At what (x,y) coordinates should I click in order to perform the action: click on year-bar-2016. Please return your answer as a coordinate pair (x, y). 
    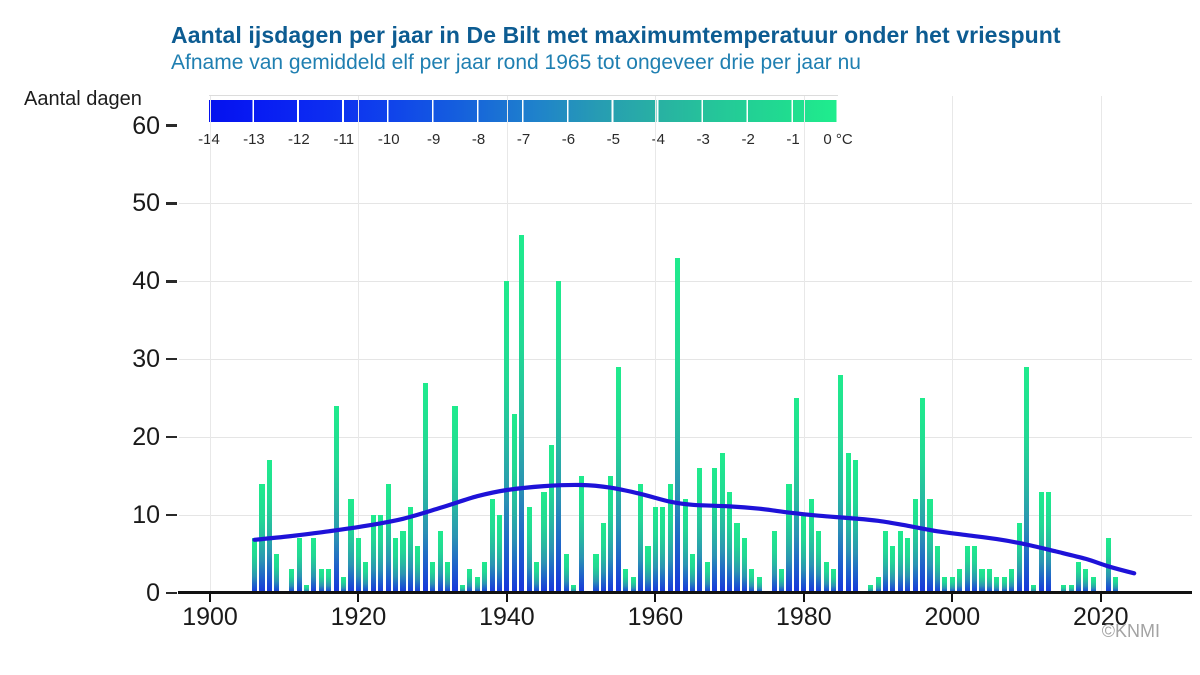
    Looking at the image, I should click on (1071, 589).